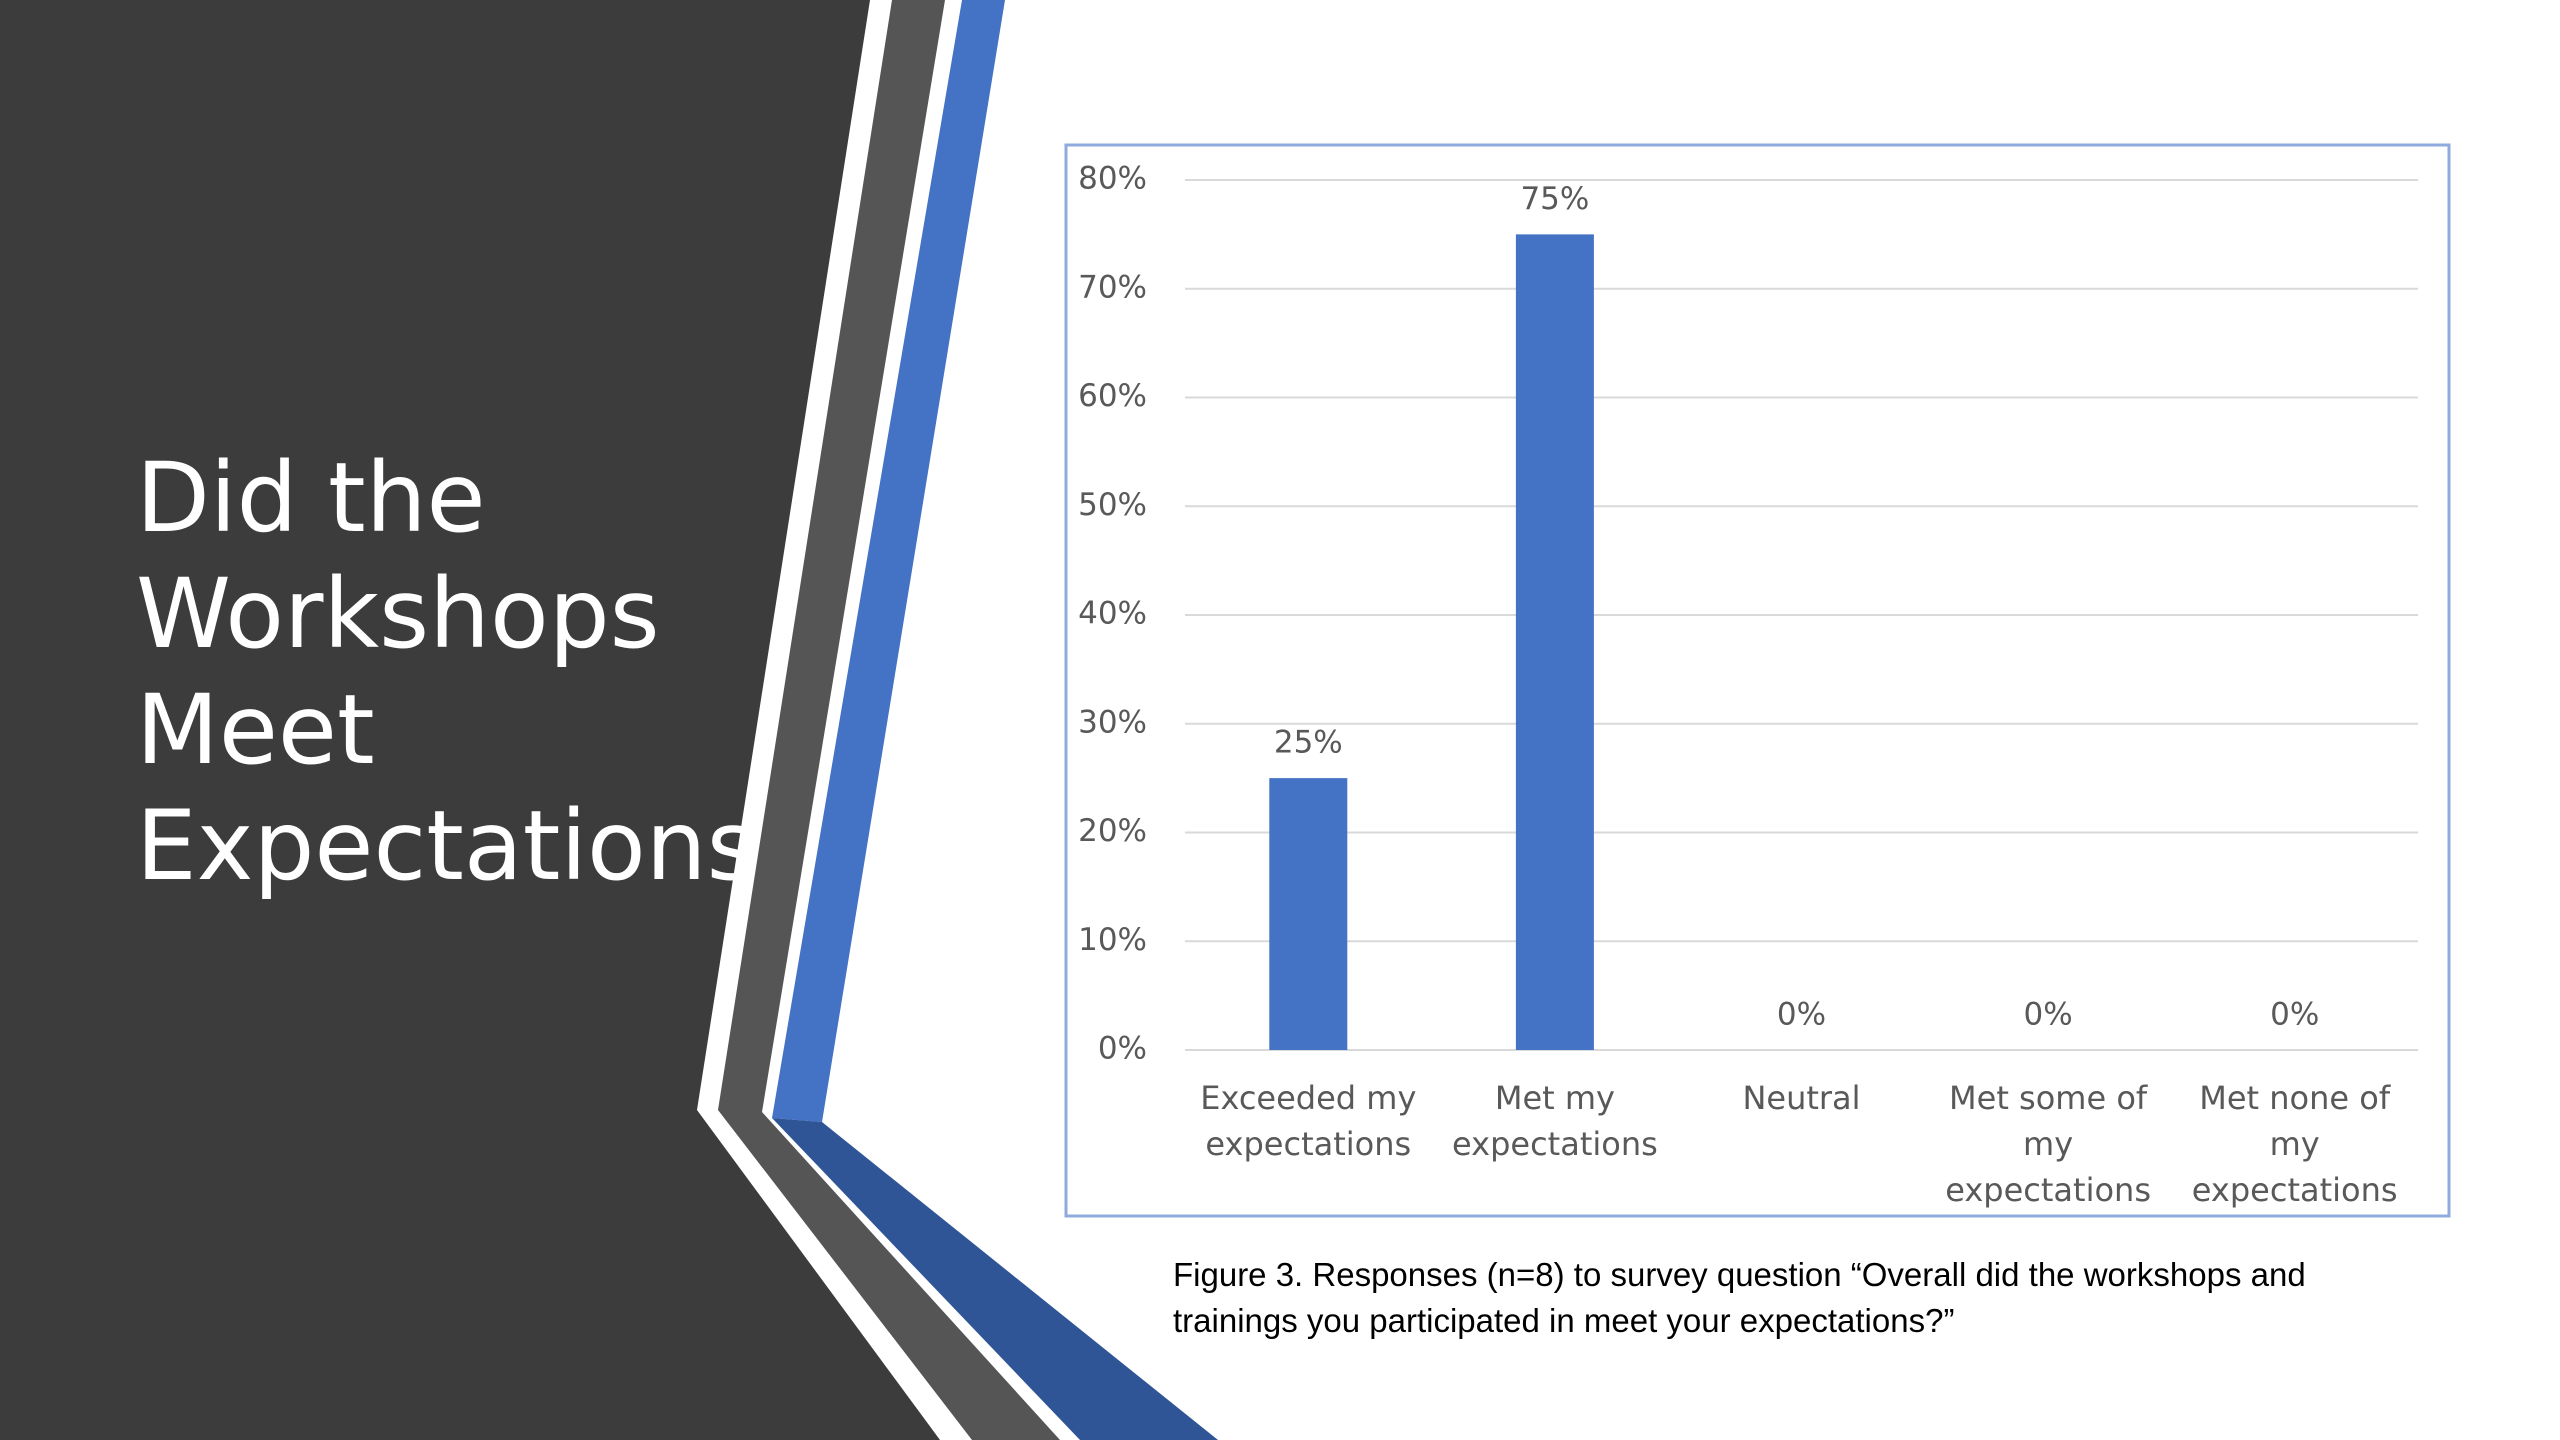  What do you see at coordinates (1308, 743) in the screenshot?
I see `value-label: 25%` at bounding box center [1308, 743].